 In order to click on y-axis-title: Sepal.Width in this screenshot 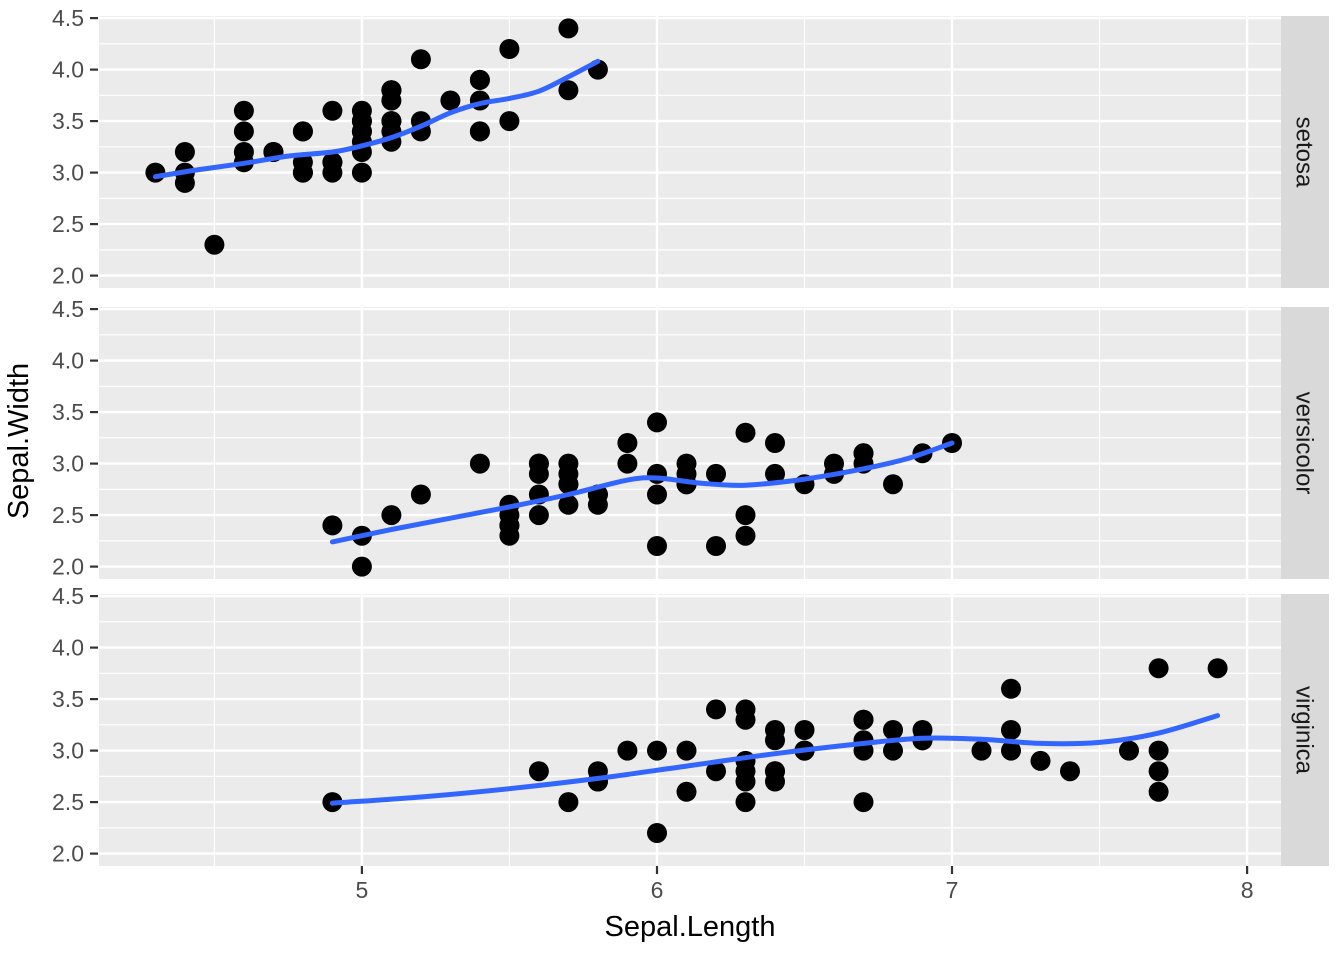, I will do `click(19, 441)`.